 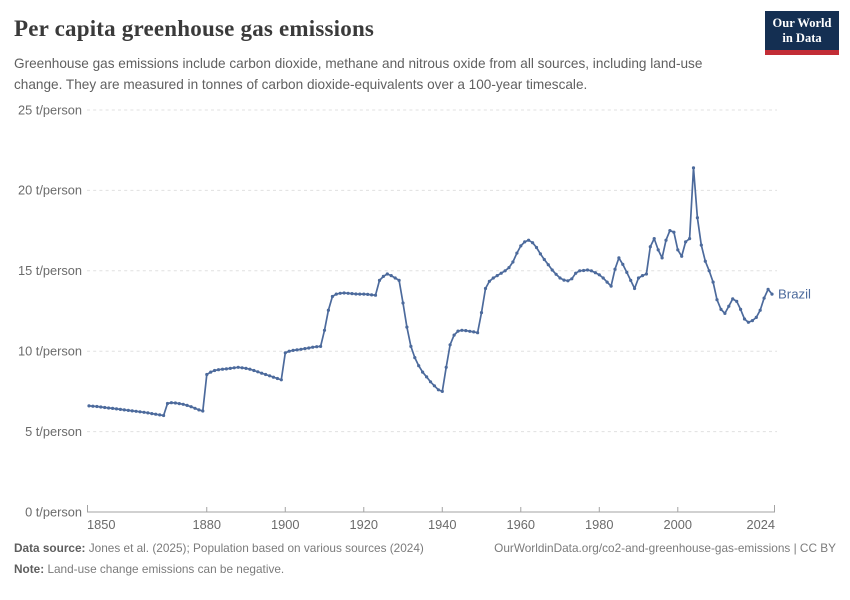 What do you see at coordinates (29, 569) in the screenshot?
I see `note-label: Note:` at bounding box center [29, 569].